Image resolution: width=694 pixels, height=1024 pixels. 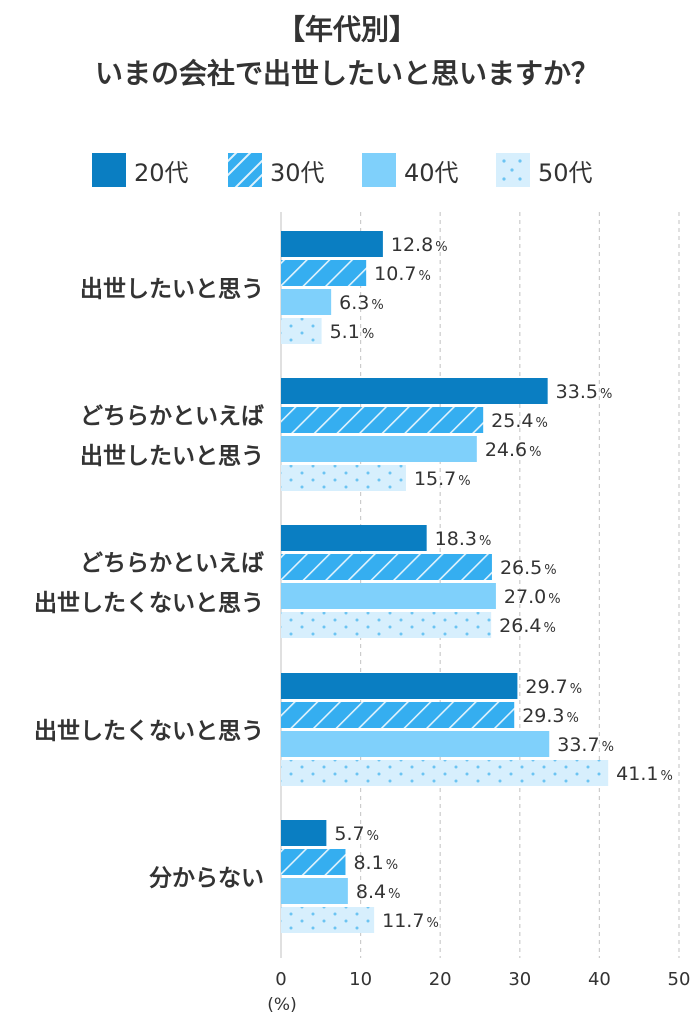 What do you see at coordinates (352, 332) in the screenshot?
I see `value-label: 5.1%` at bounding box center [352, 332].